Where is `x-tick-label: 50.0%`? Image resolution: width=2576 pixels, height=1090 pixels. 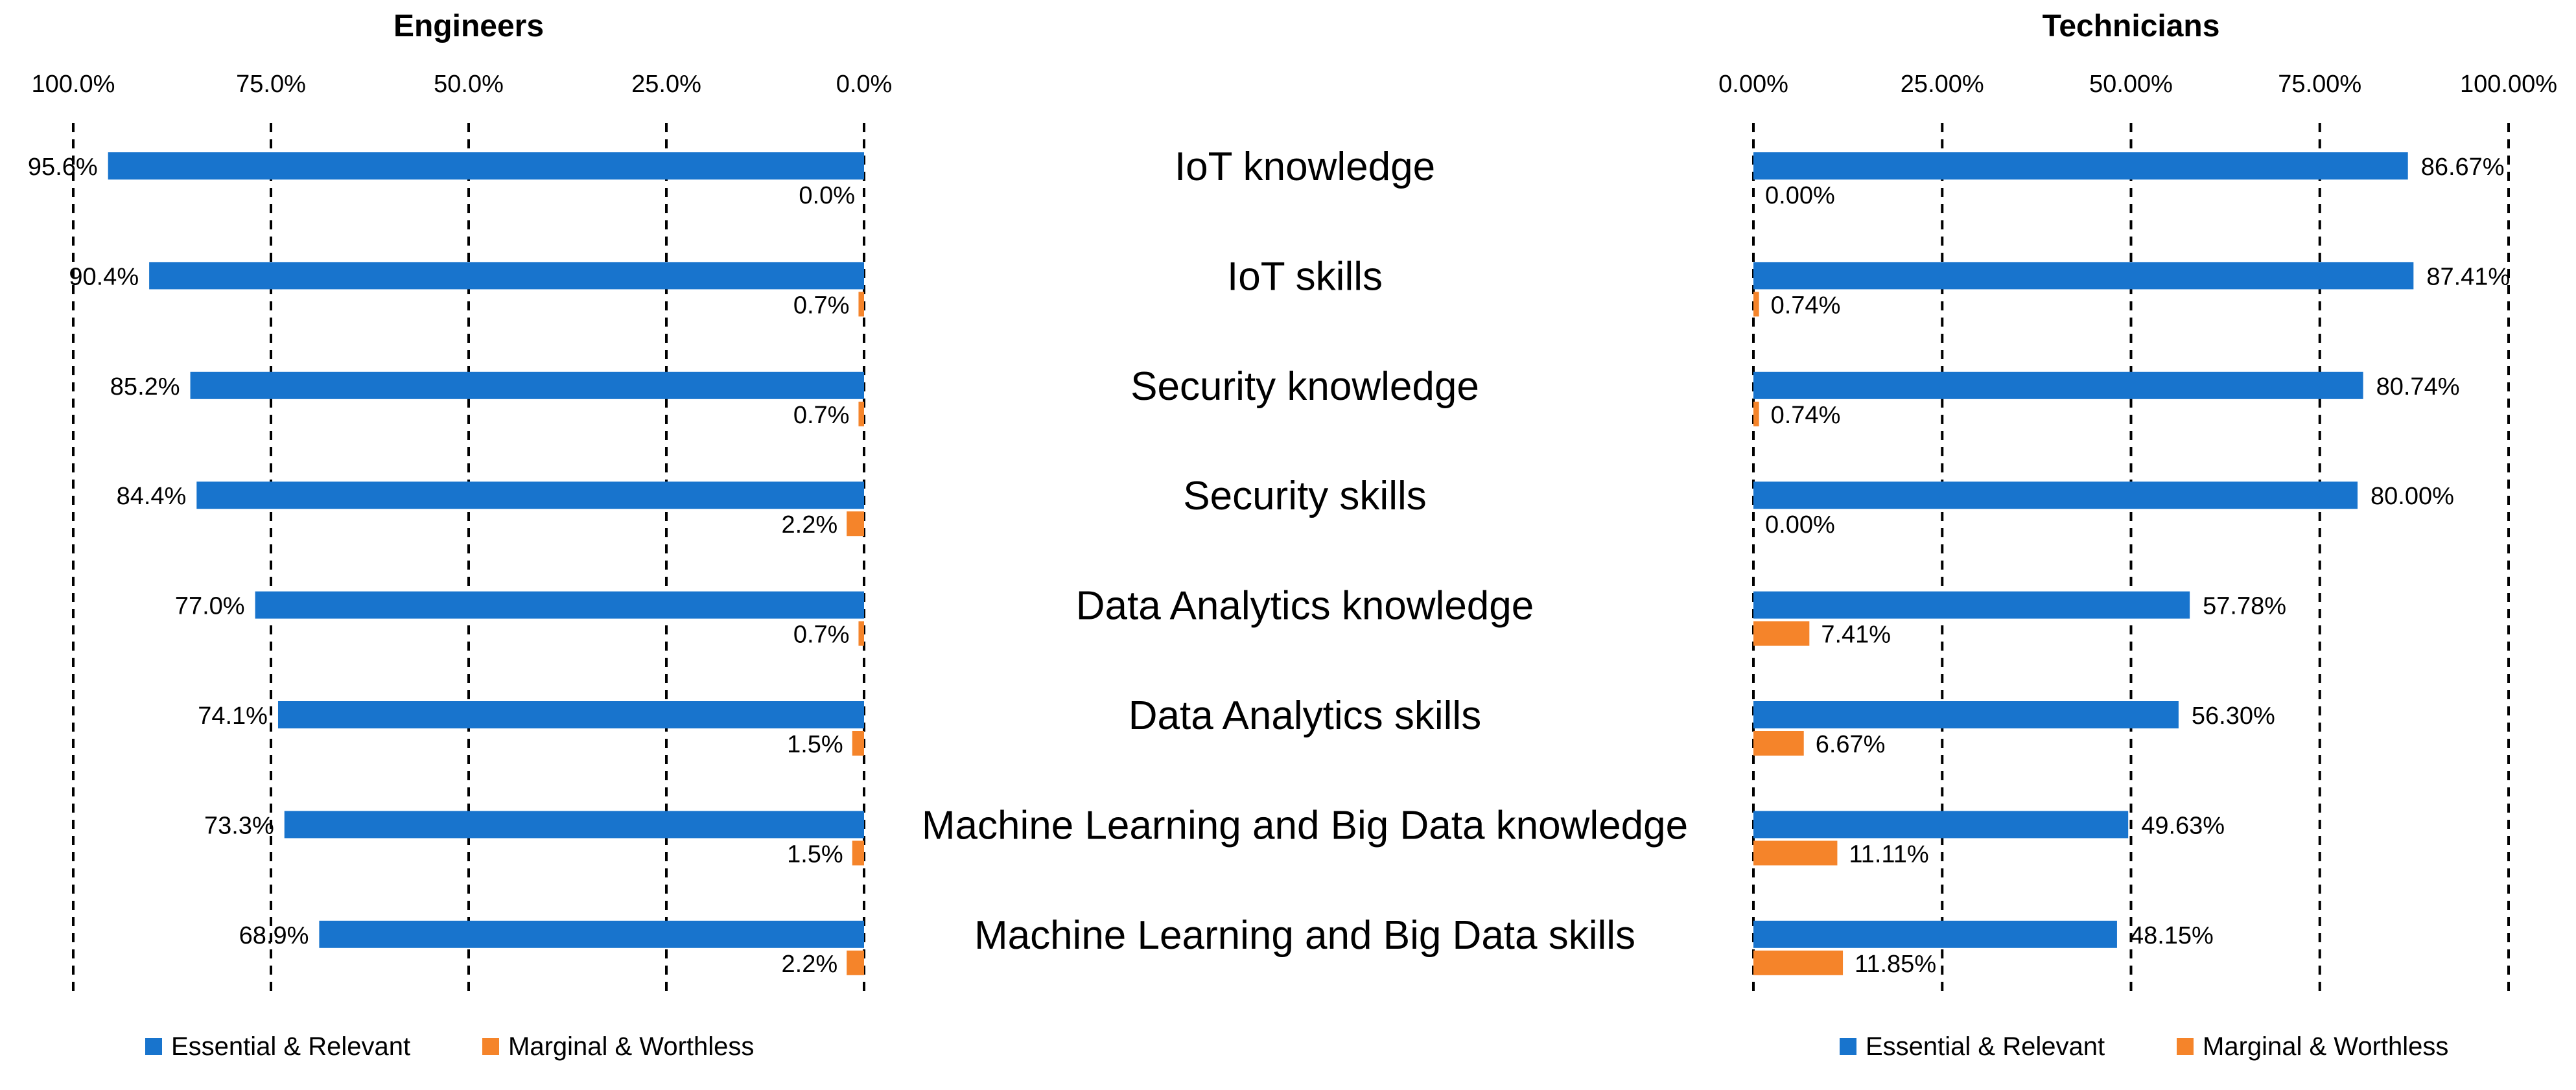
x-tick-label: 50.0% is located at coordinates (469, 84).